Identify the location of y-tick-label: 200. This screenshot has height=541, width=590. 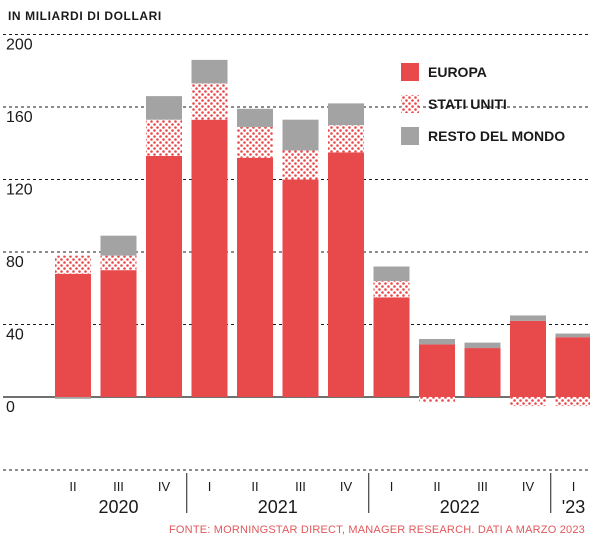
(19, 45).